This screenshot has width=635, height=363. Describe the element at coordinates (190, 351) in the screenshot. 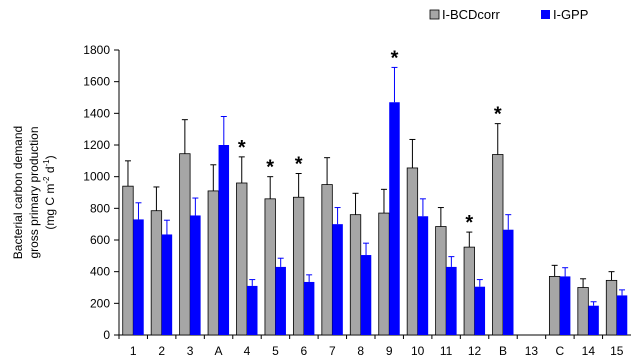

I see `x-tick-label: 3` at that location.